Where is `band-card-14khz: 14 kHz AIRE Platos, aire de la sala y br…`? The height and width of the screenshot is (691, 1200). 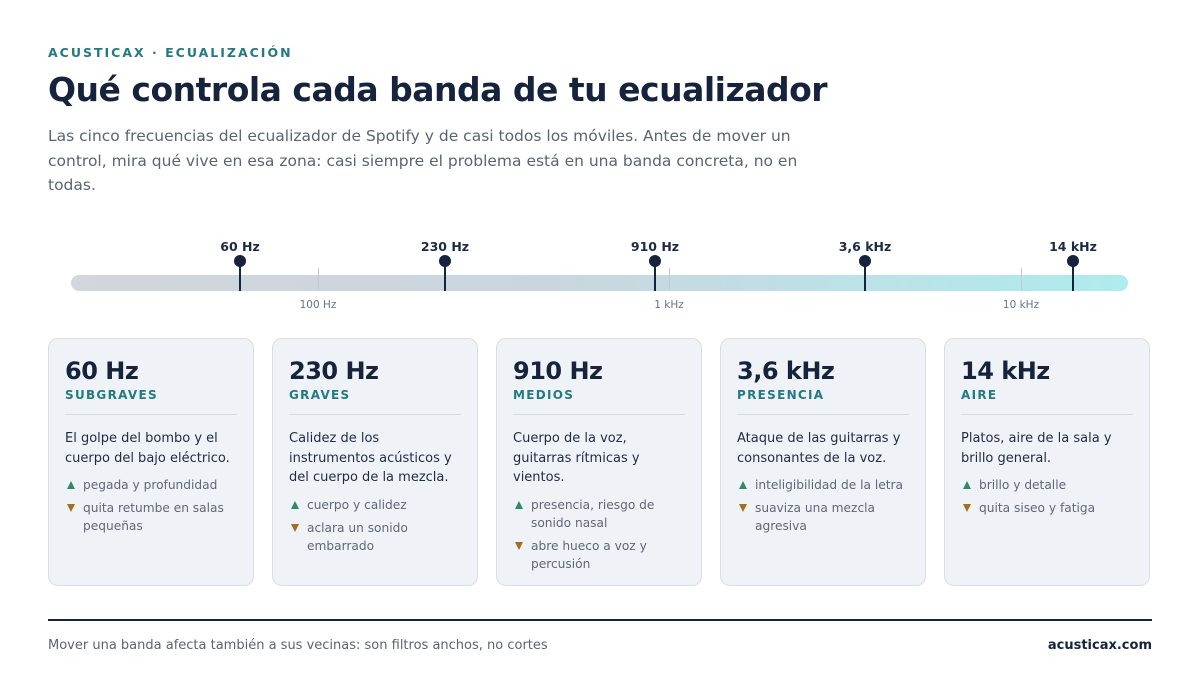 band-card-14khz: 14 kHz AIRE Platos, aire de la sala y br… is located at coordinates (1047, 462).